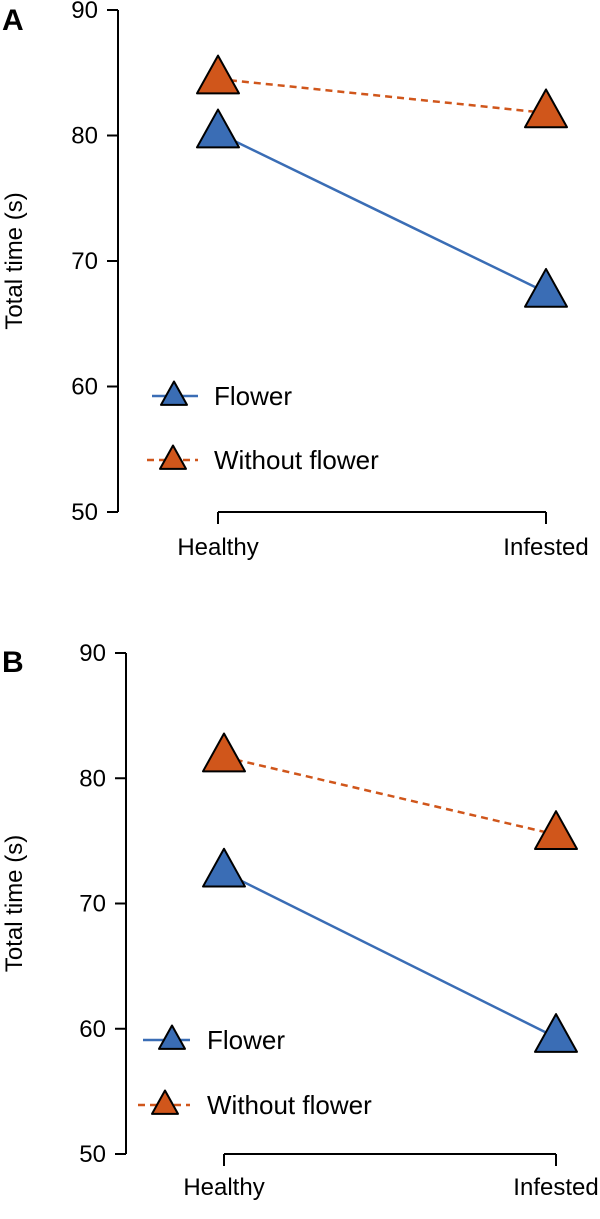  What do you see at coordinates (13, 662) in the screenshot?
I see `panel-letter: B` at bounding box center [13, 662].